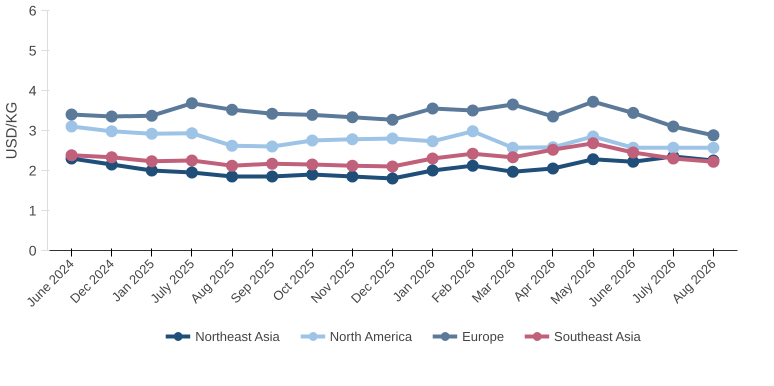 This screenshot has width=774, height=386. Describe the element at coordinates (32, 130) in the screenshot. I see `y-tick-label: 3` at that location.